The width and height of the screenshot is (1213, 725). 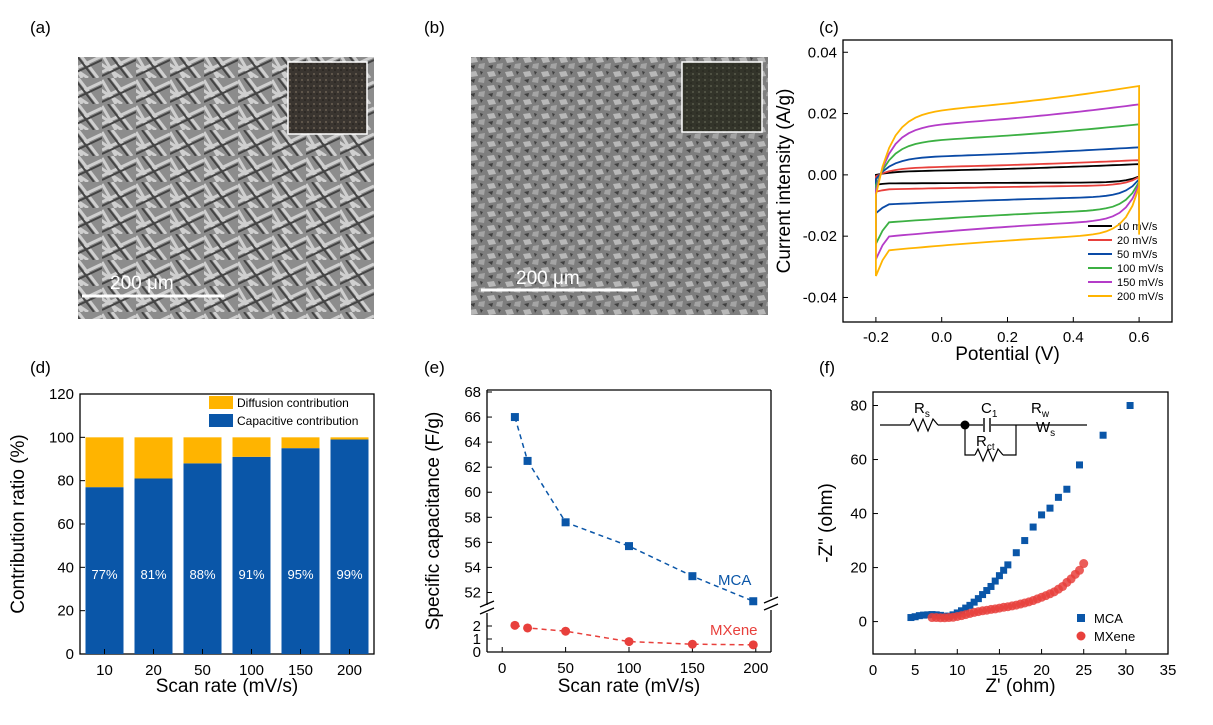 I want to click on panel-label-a: (a), so click(x=40, y=27).